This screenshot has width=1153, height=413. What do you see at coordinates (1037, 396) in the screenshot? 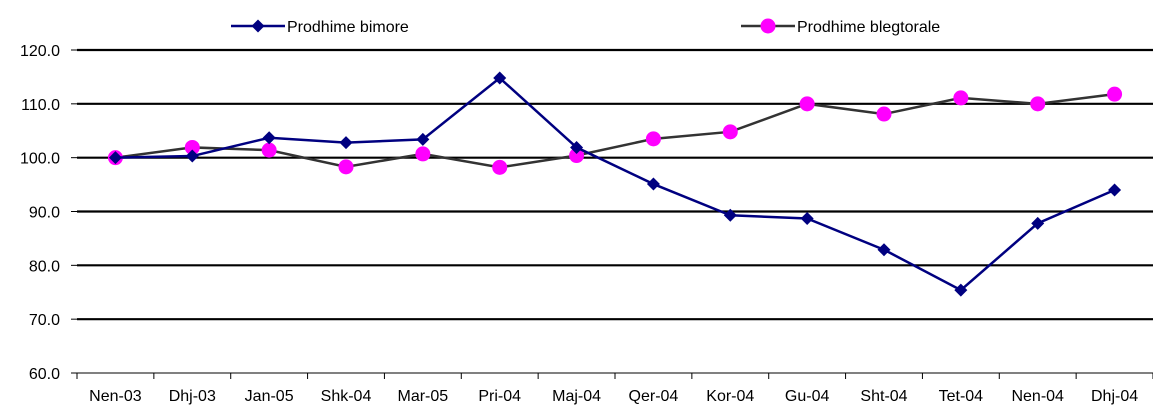
I see `x-tick-label: Nen-04` at bounding box center [1037, 396].